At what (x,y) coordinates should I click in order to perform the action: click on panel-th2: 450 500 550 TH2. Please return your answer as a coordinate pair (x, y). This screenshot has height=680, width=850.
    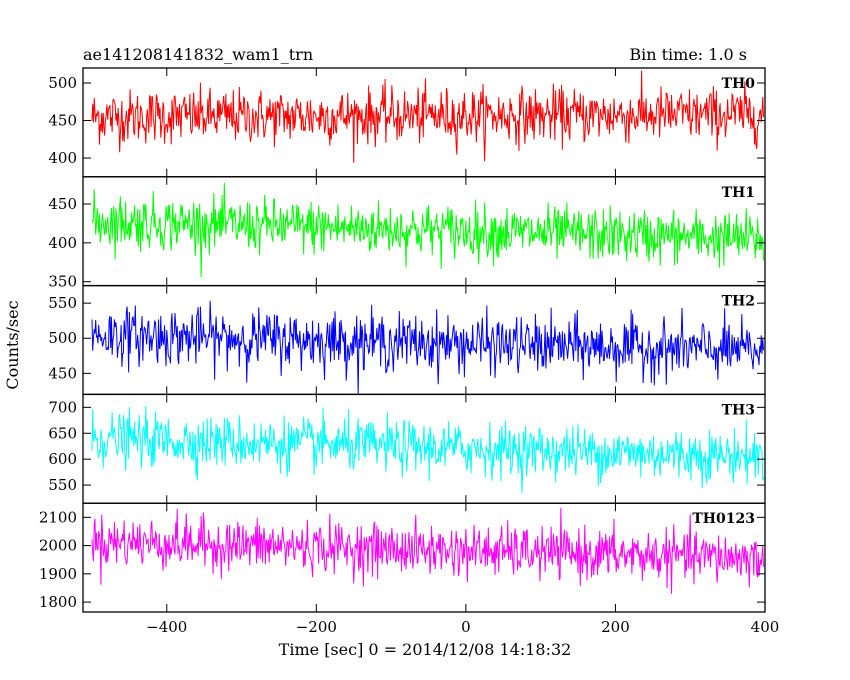
    Looking at the image, I should click on (407, 340).